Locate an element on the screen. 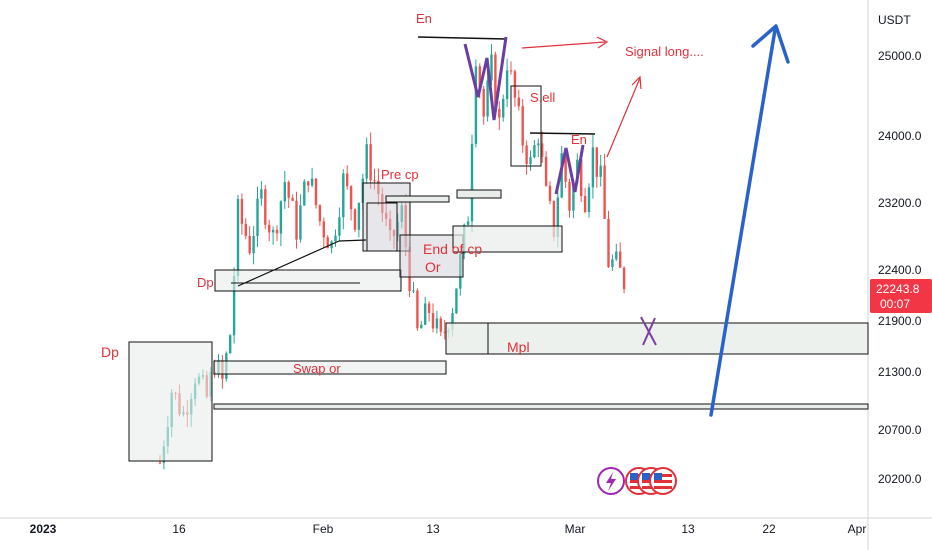 The height and width of the screenshot is (550, 932). event-icons is located at coordinates (637, 481).